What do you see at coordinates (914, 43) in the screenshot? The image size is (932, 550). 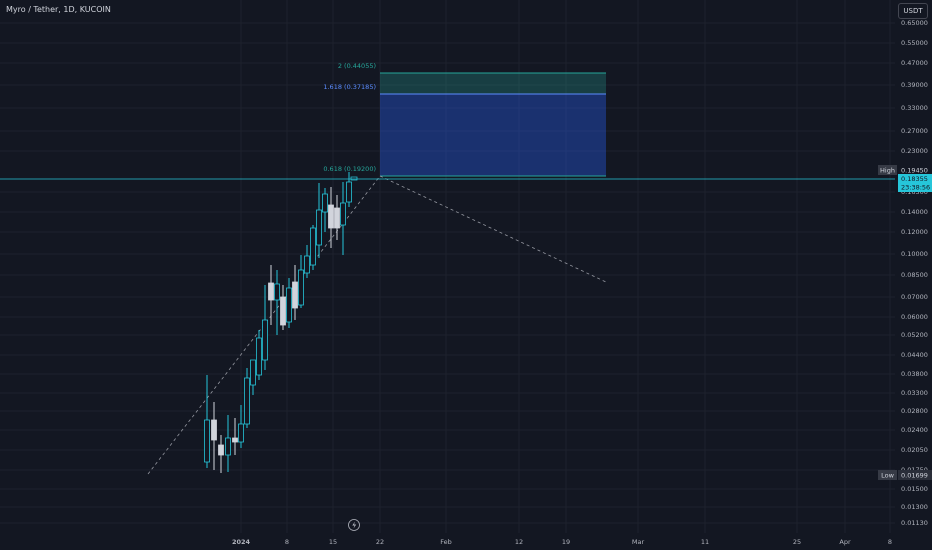 I see `price-tick-label: 0.55000` at bounding box center [914, 43].